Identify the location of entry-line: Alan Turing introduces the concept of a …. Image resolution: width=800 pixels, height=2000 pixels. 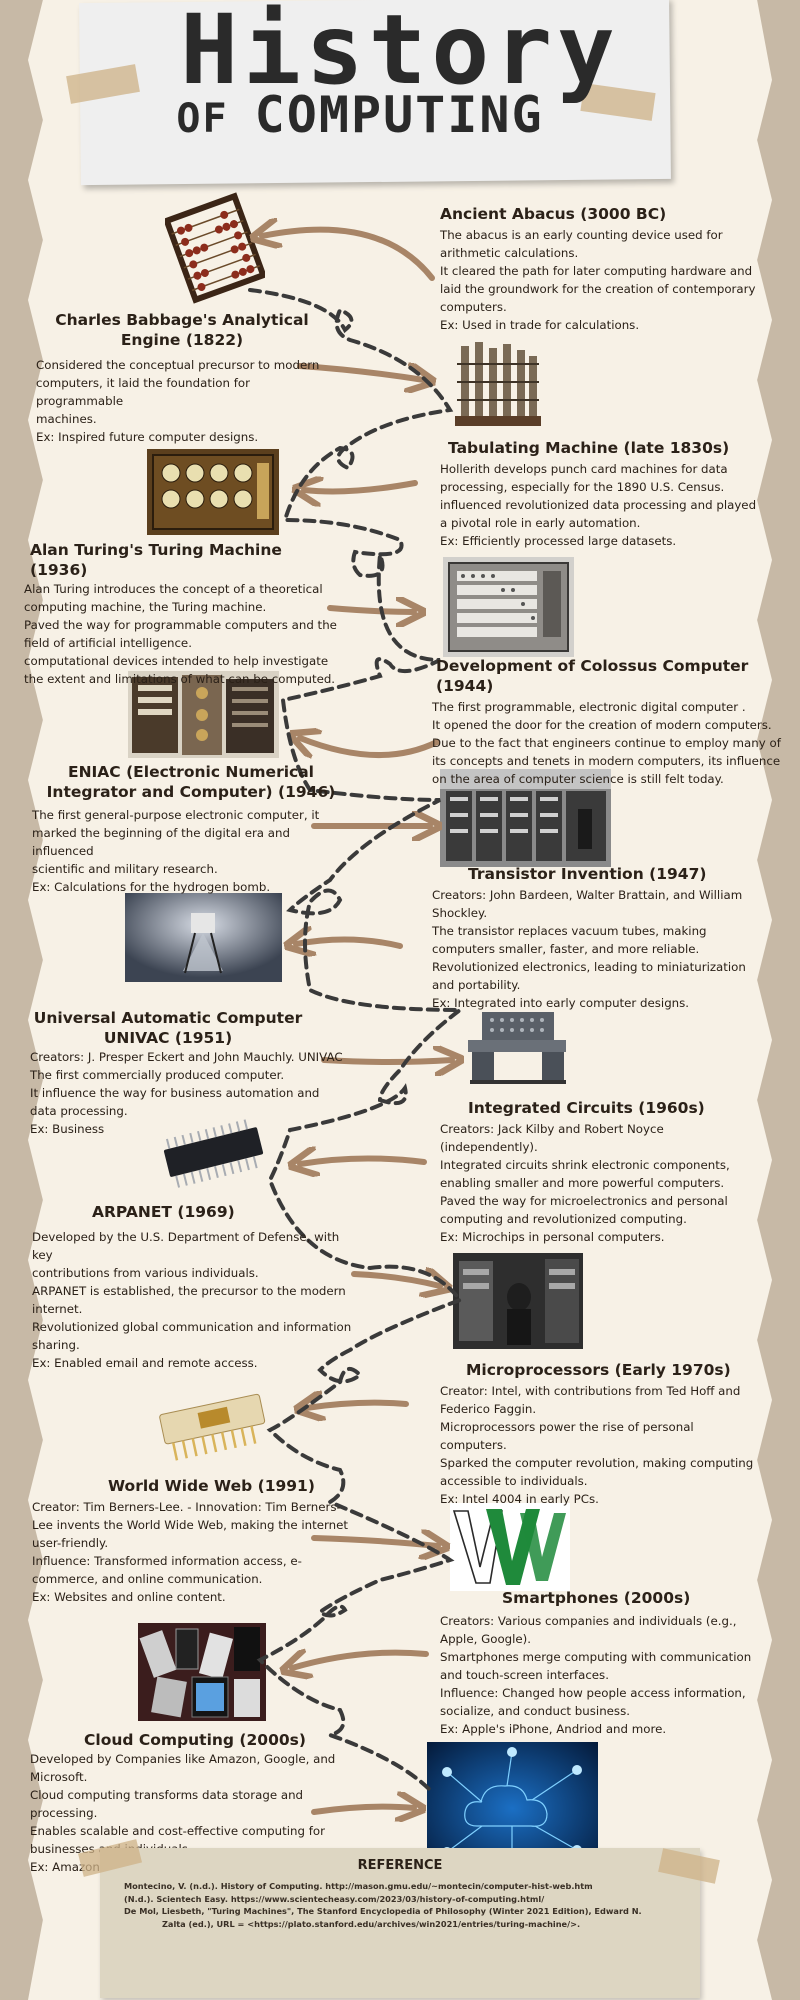
(173, 589).